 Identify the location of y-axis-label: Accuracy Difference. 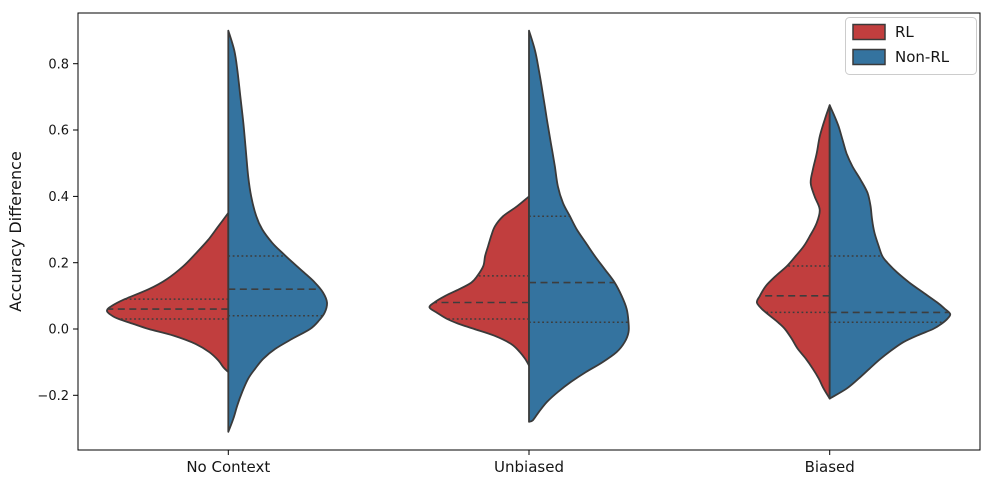
(15, 231).